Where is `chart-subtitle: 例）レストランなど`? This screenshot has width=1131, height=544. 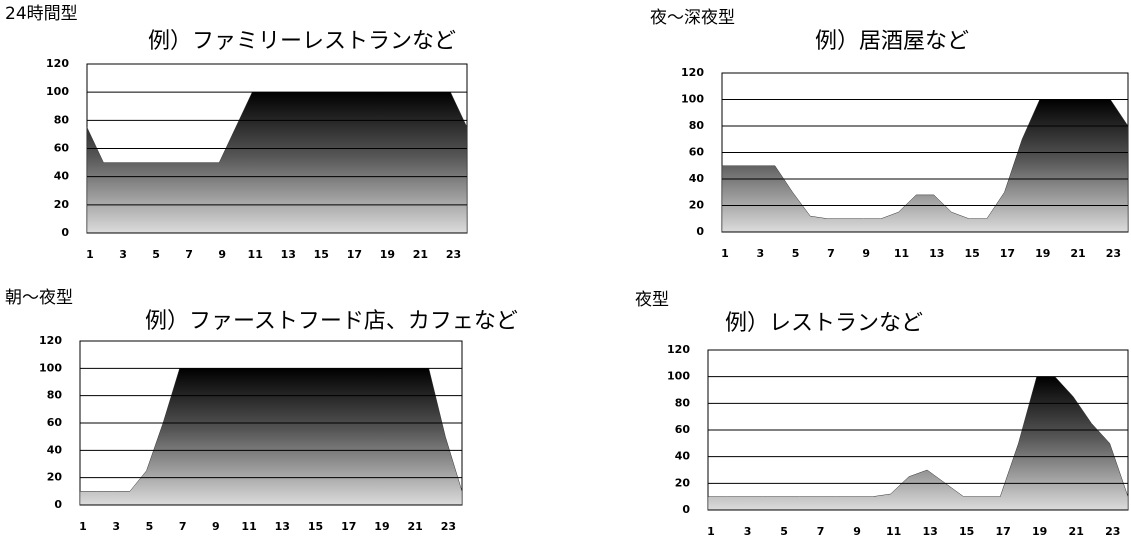
chart-subtitle: 例）レストランなど is located at coordinates (824, 323).